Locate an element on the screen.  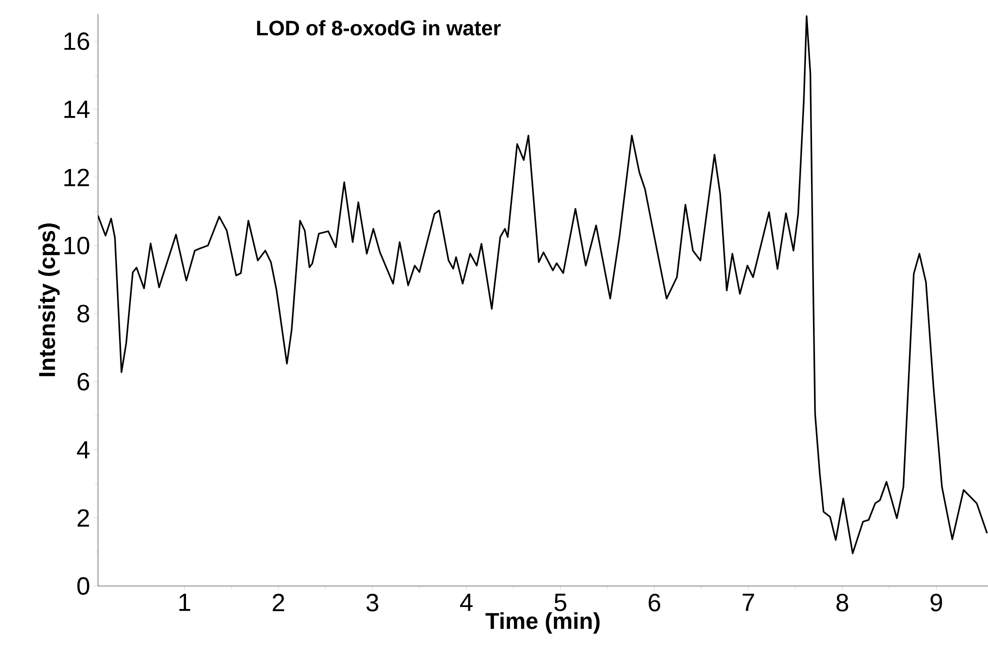
x-tick-label: 6 is located at coordinates (654, 603).